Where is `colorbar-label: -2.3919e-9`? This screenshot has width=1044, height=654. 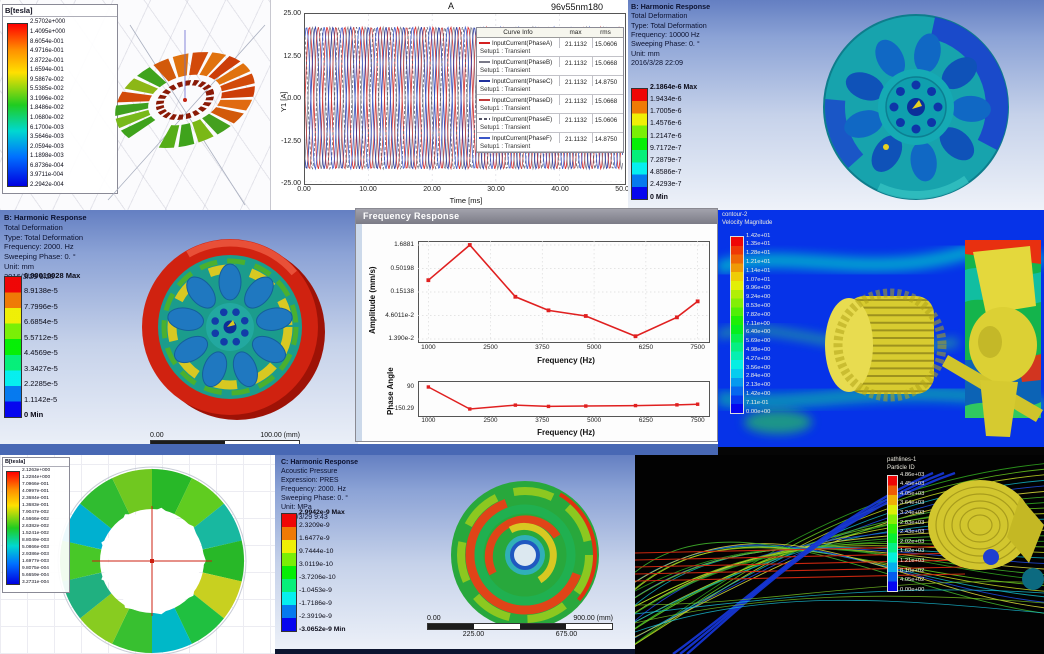 colorbar-label: -2.3919e-9 is located at coordinates (315, 616).